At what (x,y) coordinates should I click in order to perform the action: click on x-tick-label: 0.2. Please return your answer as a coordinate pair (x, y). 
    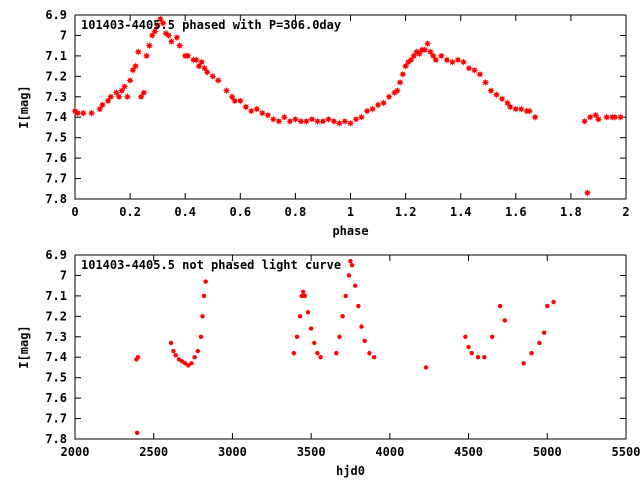
    Looking at the image, I should click on (130, 212).